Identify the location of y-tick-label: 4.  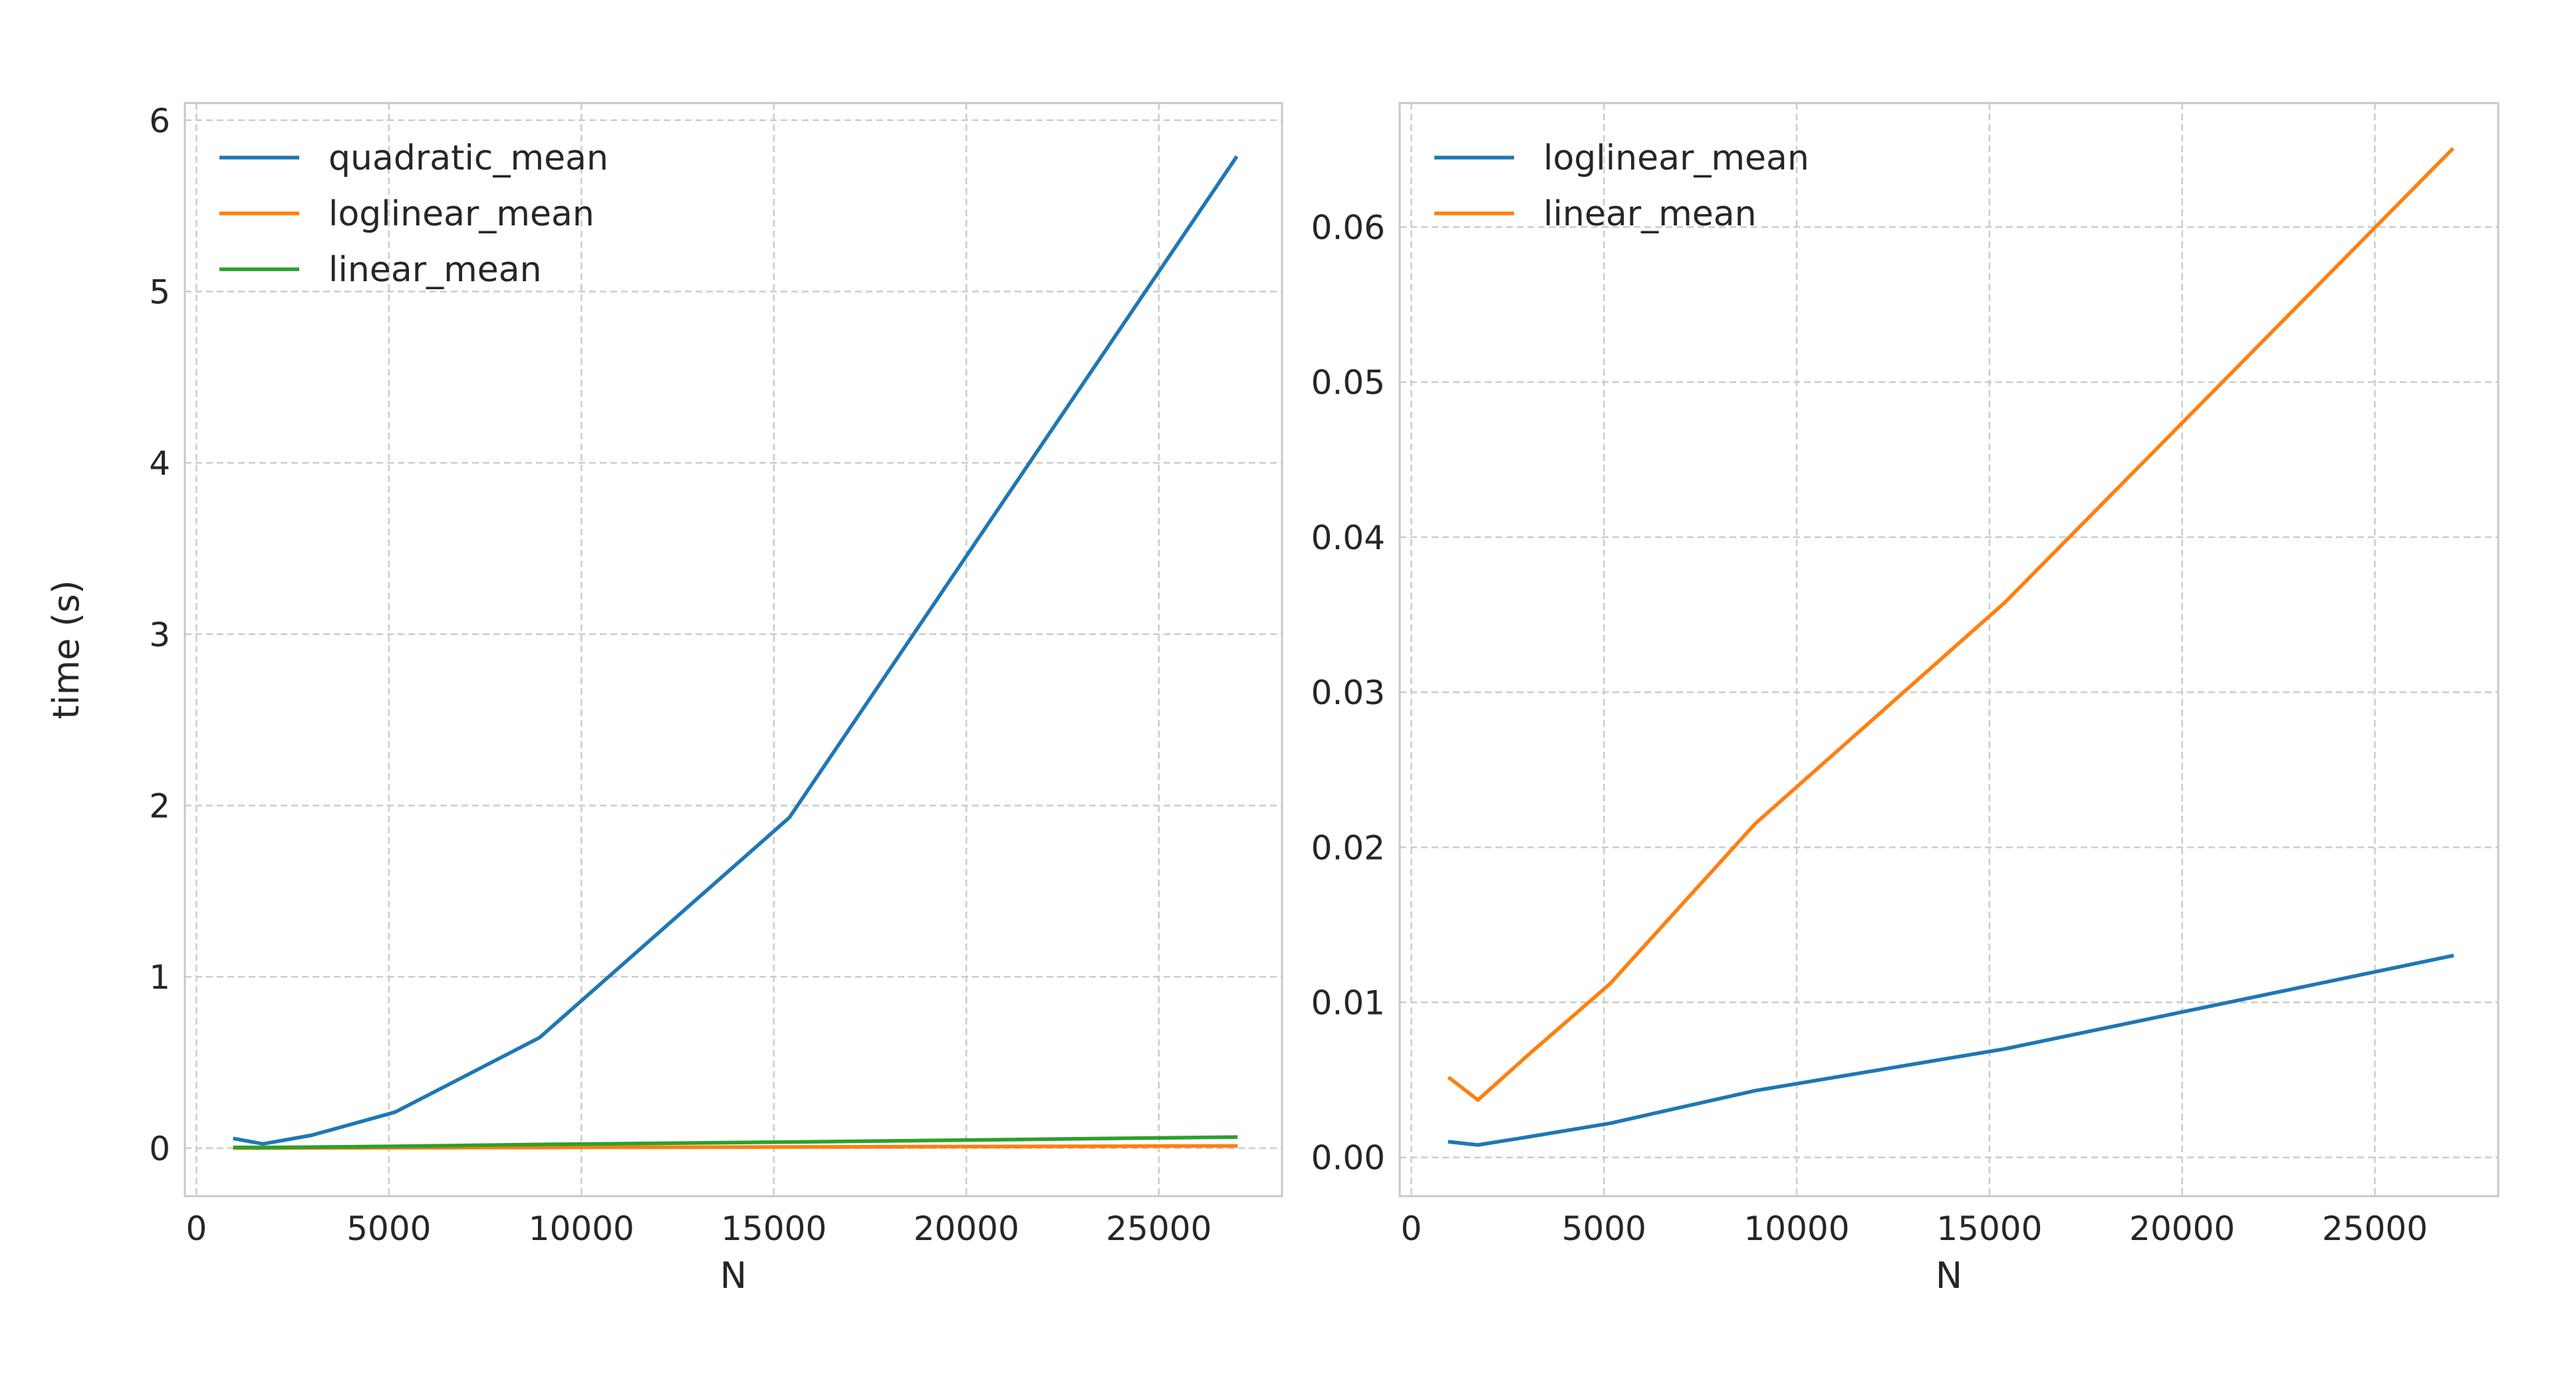
(159, 463).